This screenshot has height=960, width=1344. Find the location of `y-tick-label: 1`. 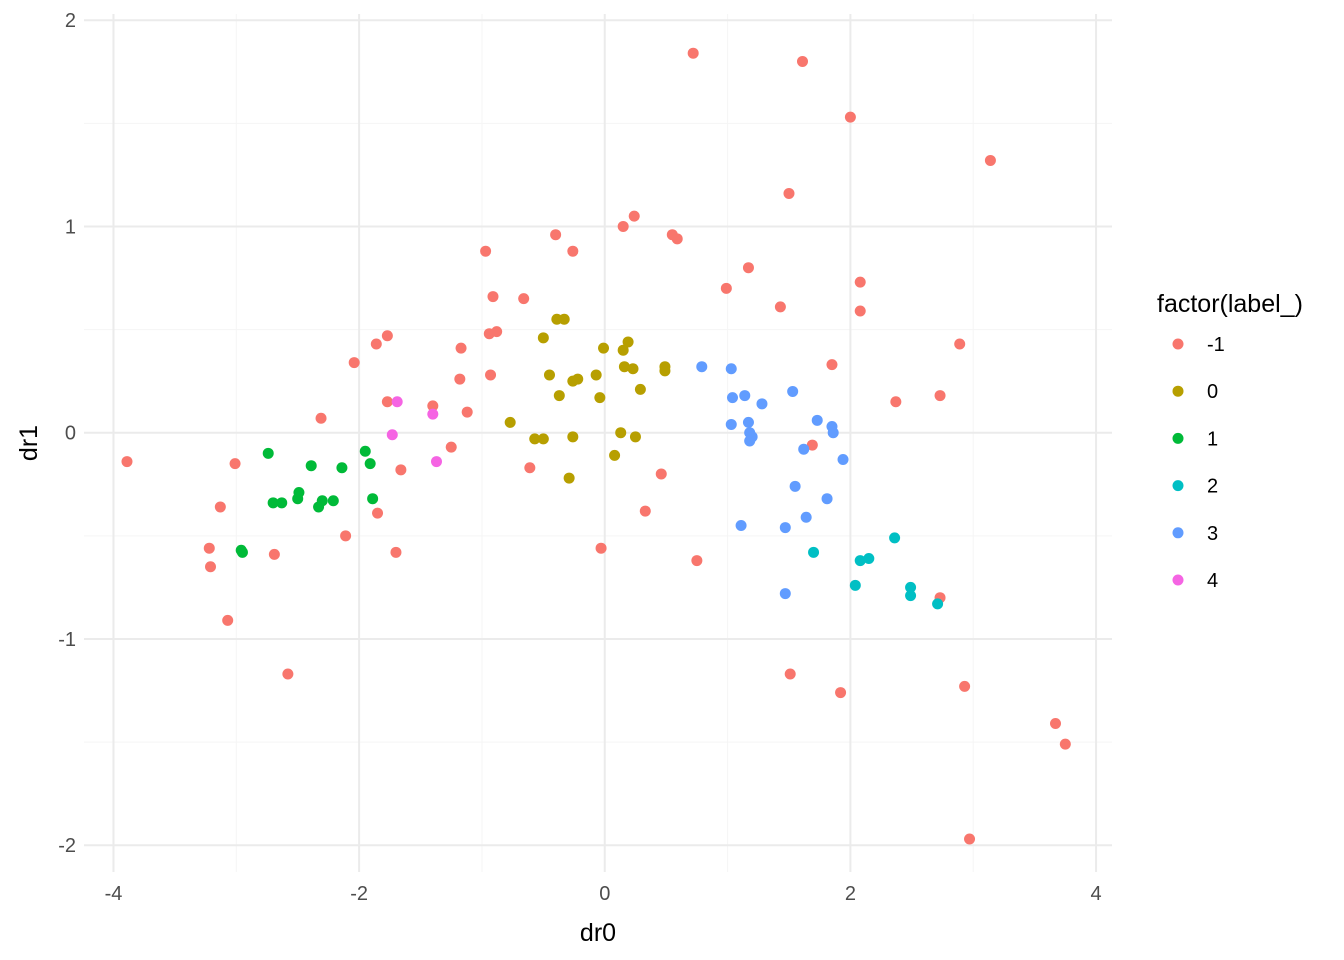

y-tick-label: 1 is located at coordinates (70, 227).